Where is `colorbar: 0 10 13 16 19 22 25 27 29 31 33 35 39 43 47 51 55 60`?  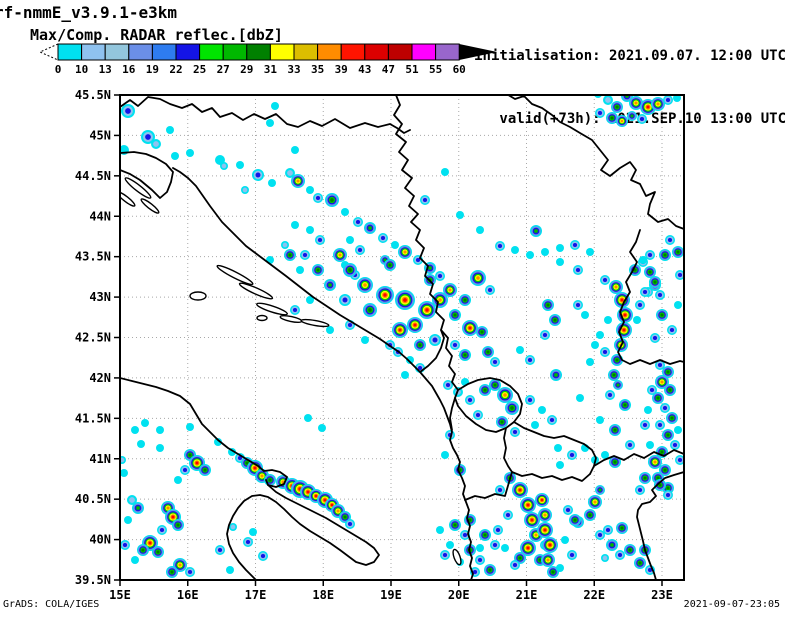 colorbar: 0 10 13 16 19 22 25 27 29 31 33 35 39 43 47 51 55 60 is located at coordinates (268, 59).